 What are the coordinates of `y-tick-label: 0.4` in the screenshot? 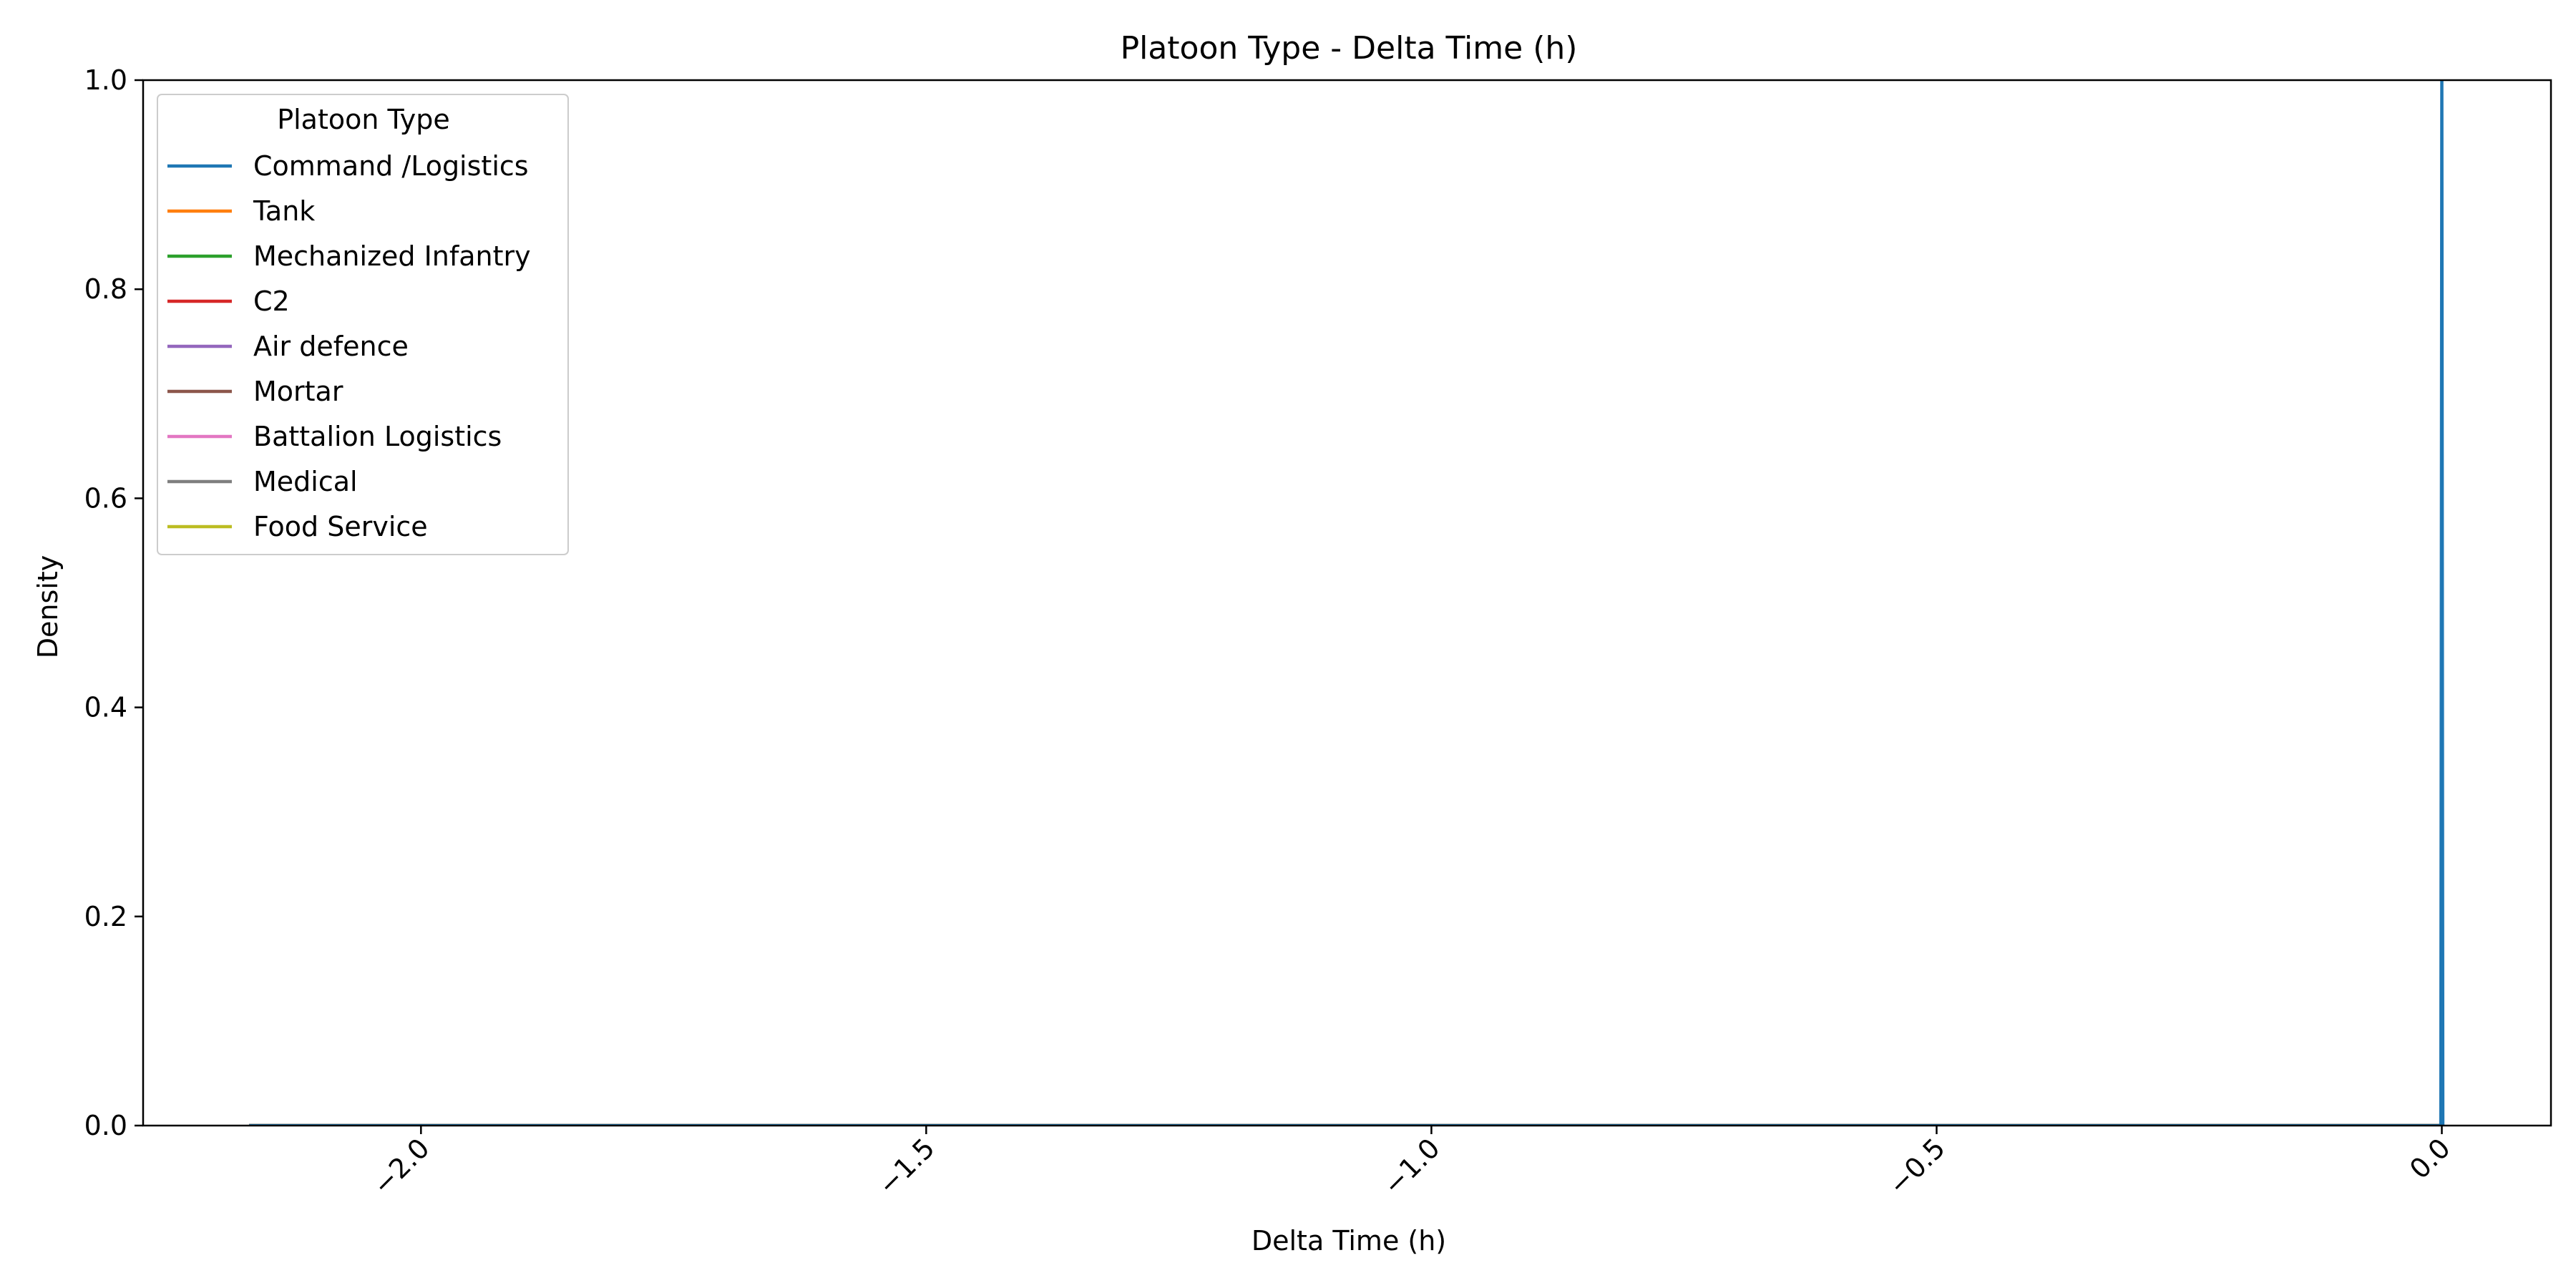 It's located at (105, 707).